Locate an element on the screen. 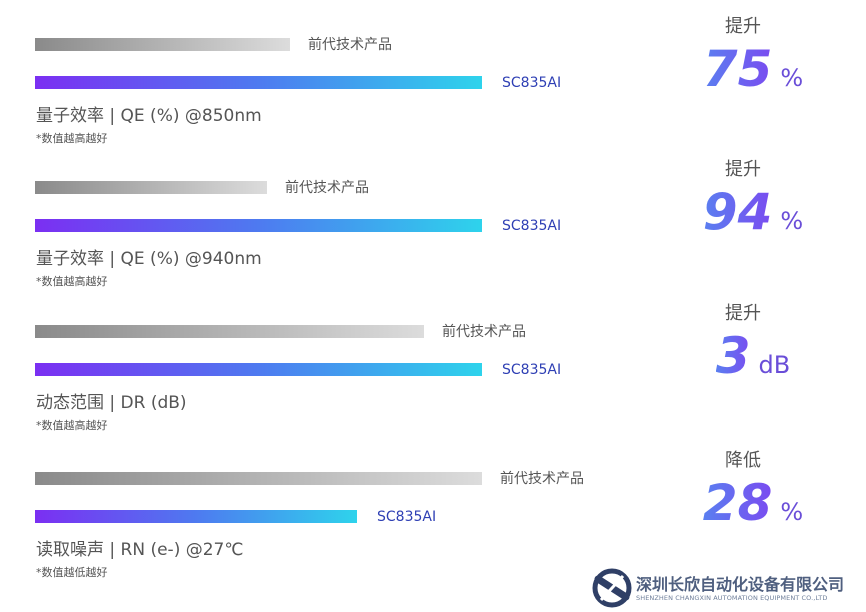 The image size is (866, 612). change-value: 75 is located at coordinates (737, 69).